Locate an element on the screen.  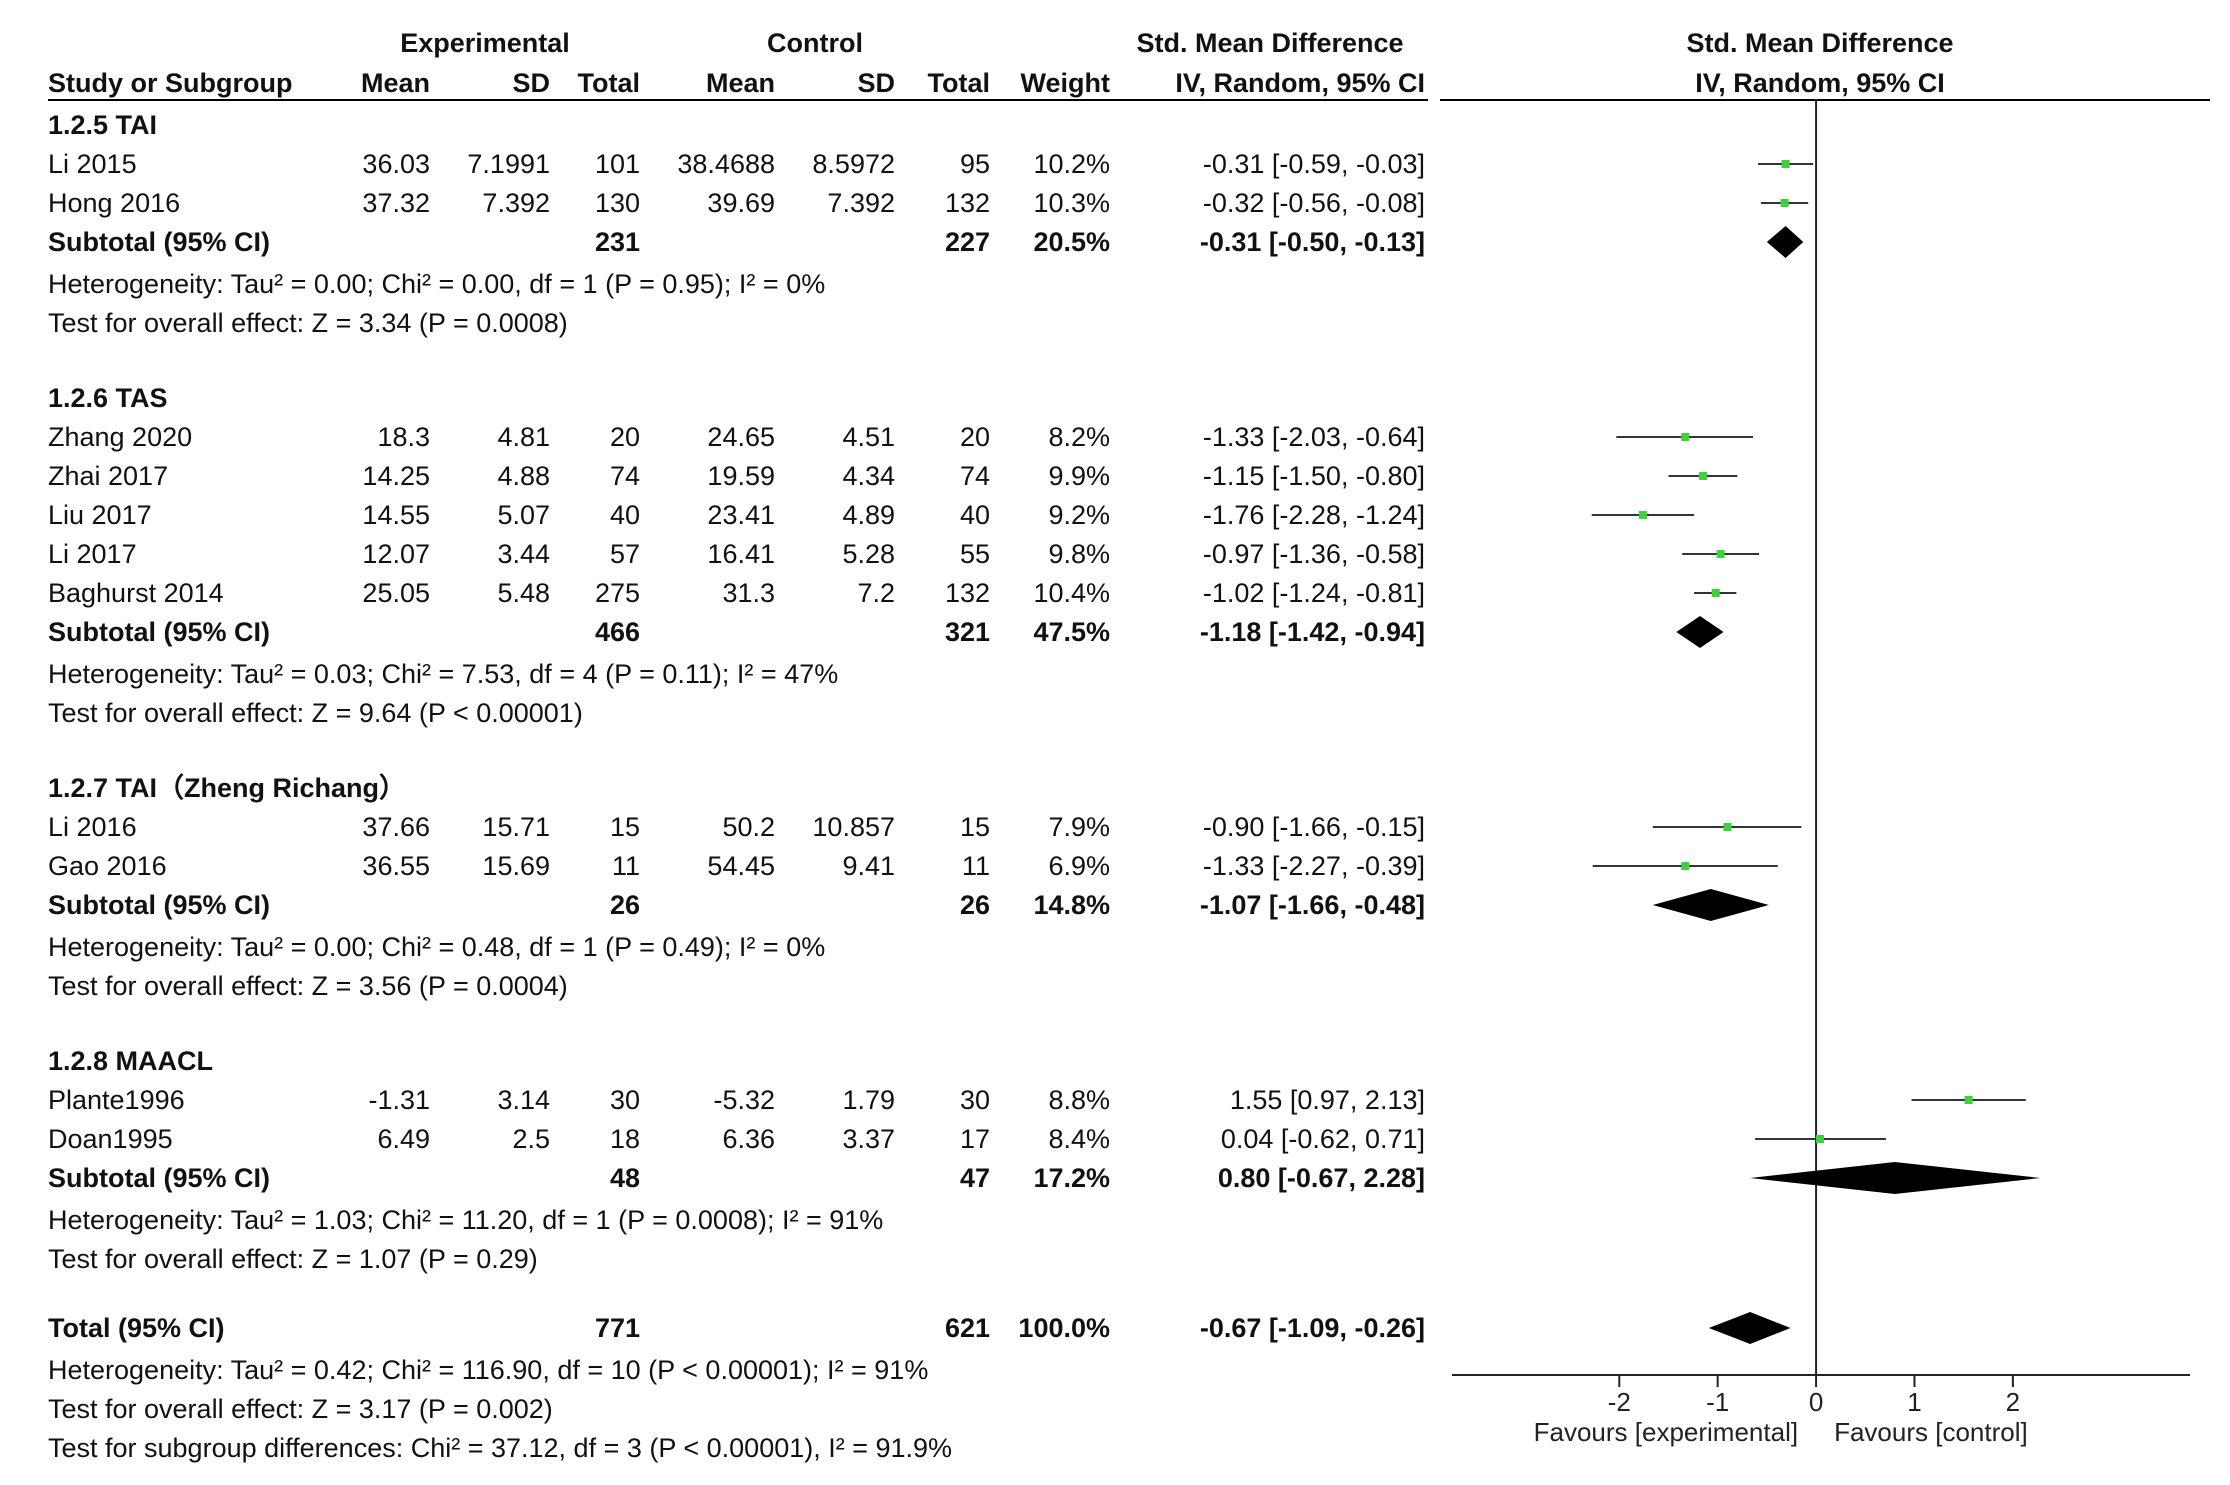
study-e-total: 40 is located at coordinates (624, 515).